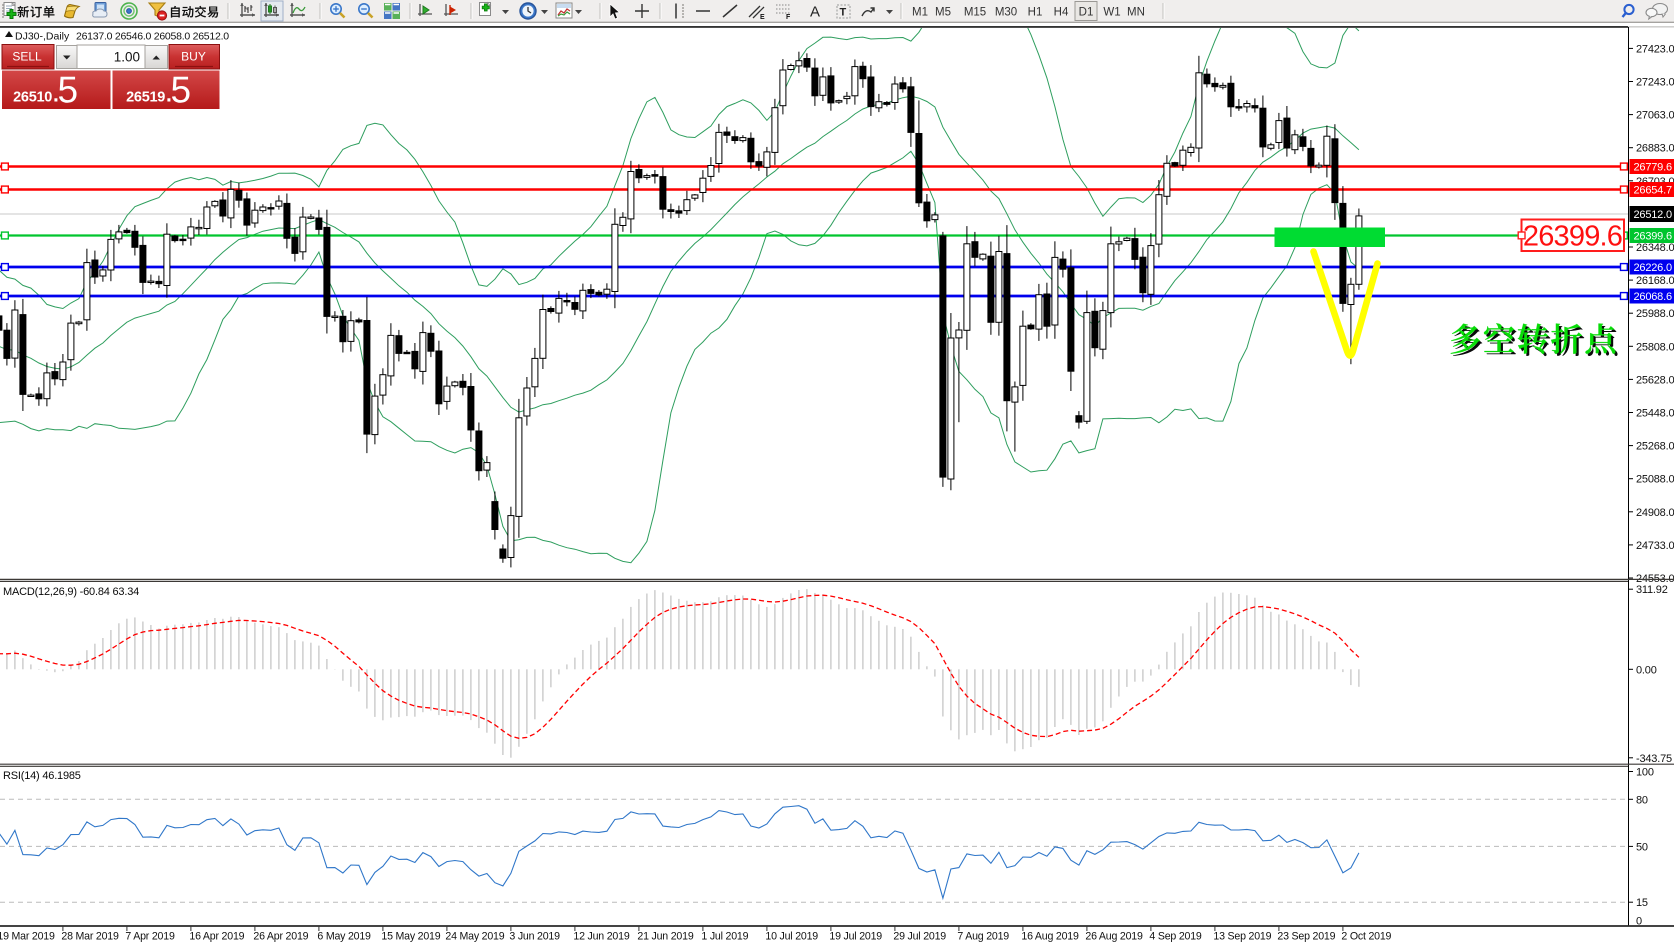 The image size is (1674, 944). Describe the element at coordinates (1642, 800) in the screenshot. I see `svg-text: 80` at that location.